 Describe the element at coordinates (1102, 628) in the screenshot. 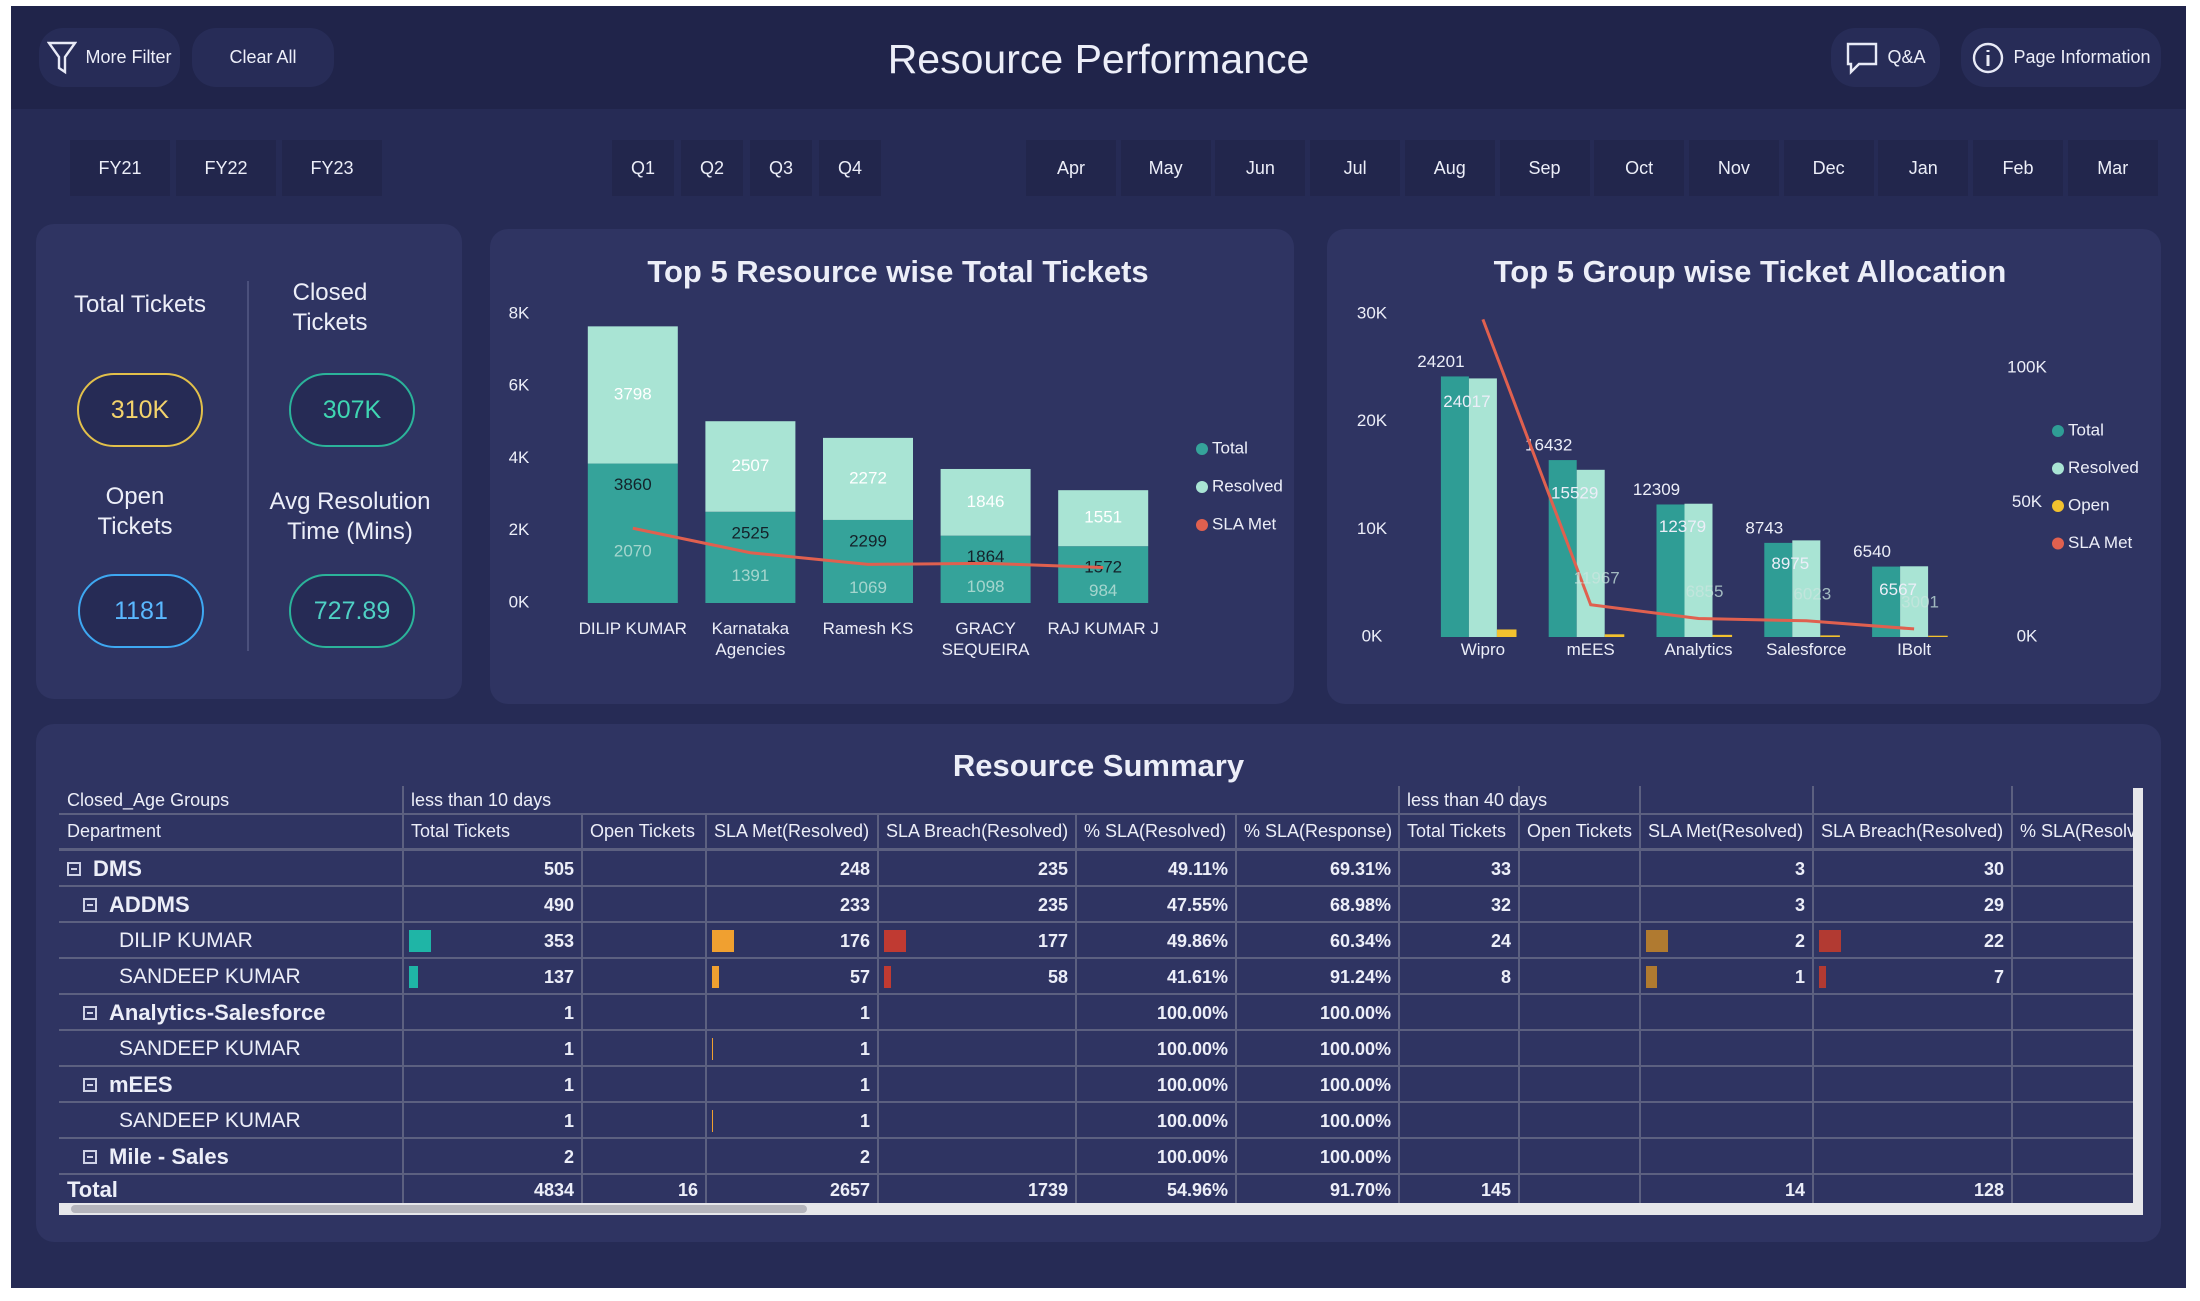

I see `x-tick-label: RAJ KUMAR J` at that location.